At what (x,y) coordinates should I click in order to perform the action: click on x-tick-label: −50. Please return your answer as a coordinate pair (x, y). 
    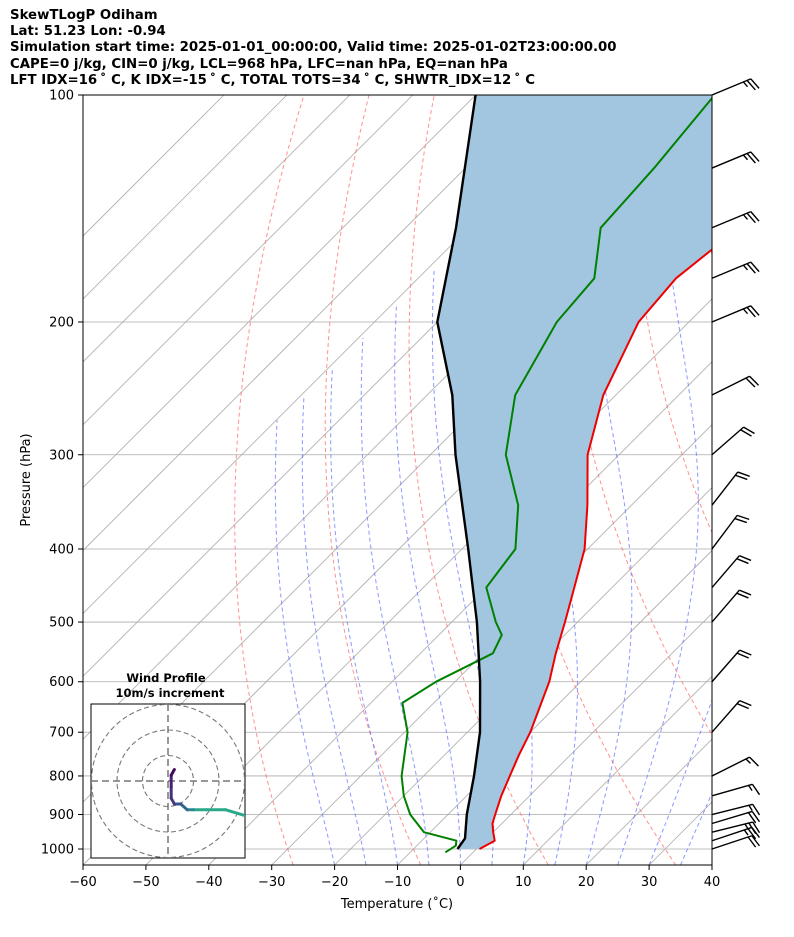
    Looking at the image, I should click on (145, 882).